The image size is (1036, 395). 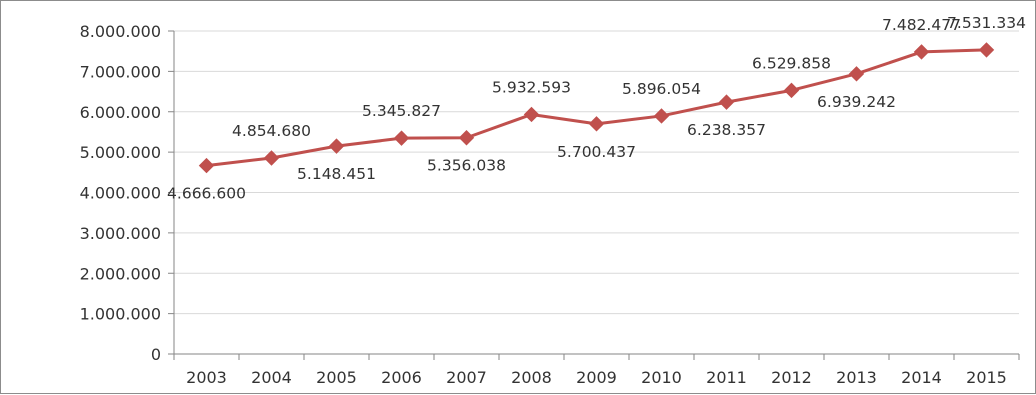 I want to click on x-tick-label: 2010, so click(x=661, y=377).